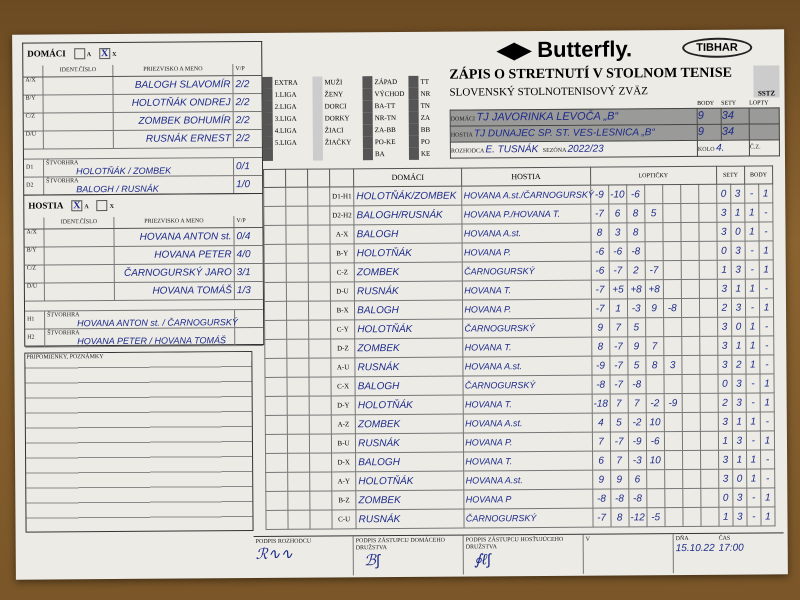  What do you see at coordinates (343, 443) in the screenshot?
I see `match-order: B-U` at bounding box center [343, 443].